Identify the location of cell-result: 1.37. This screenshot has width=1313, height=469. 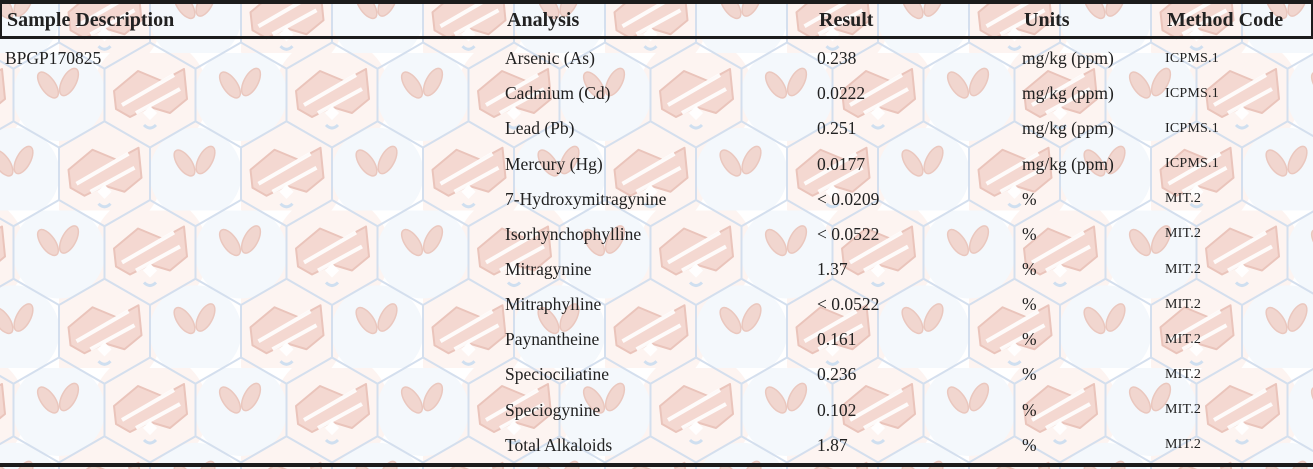
(832, 269).